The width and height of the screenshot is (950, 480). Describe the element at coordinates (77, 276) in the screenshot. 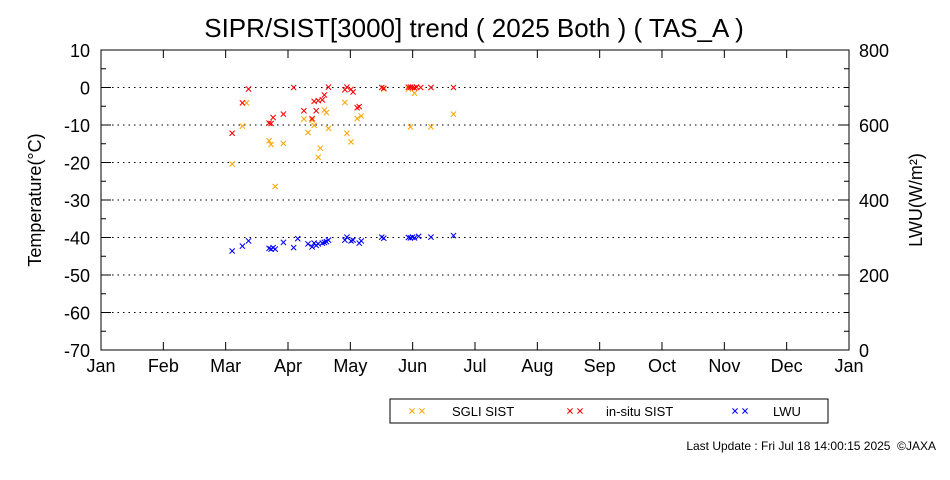

I see `y-tick-label: -50` at that location.